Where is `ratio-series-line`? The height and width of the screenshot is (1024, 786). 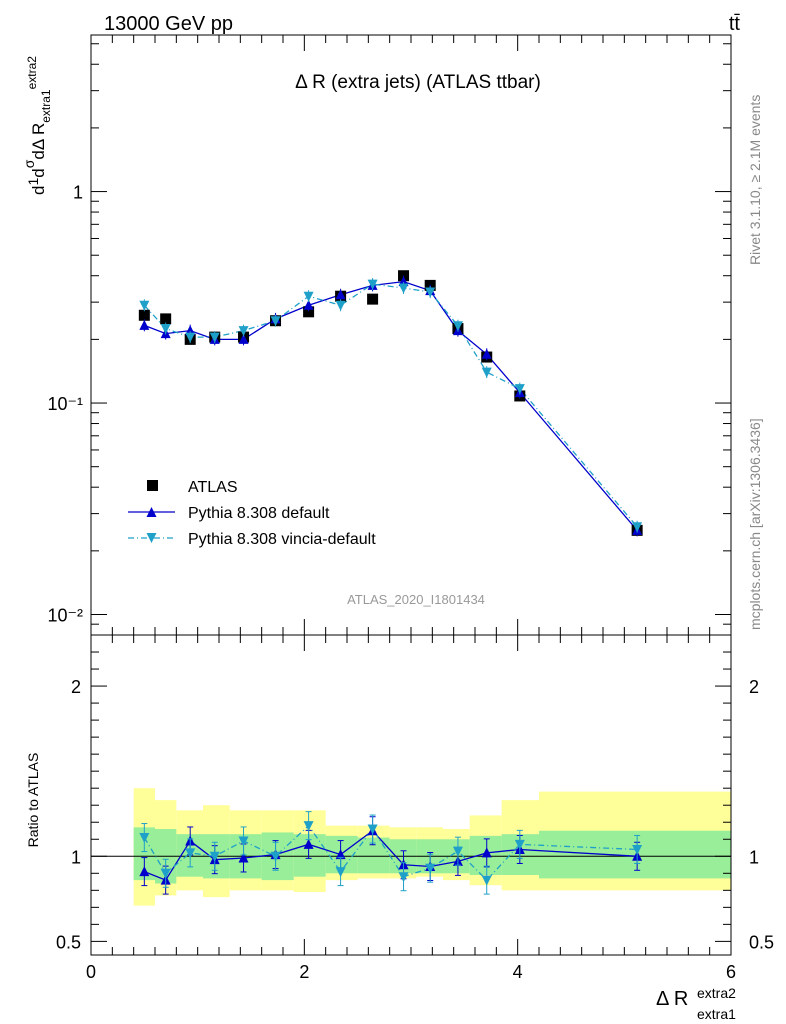 ratio-series-line is located at coordinates (390, 853).